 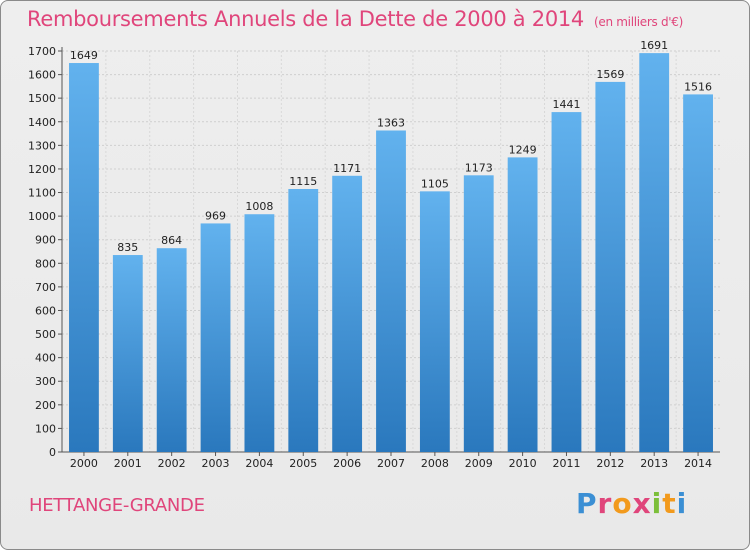 I want to click on bar-value-label: 1171, so click(x=347, y=168).